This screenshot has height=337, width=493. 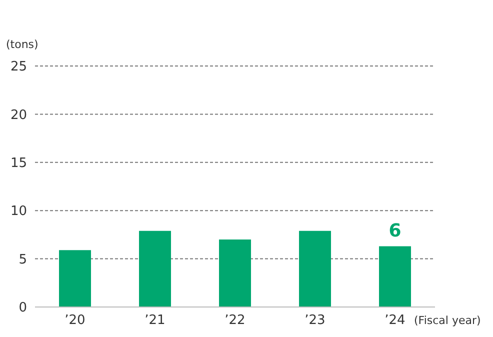 What do you see at coordinates (155, 320) in the screenshot?
I see `x-tick-label: ’21` at bounding box center [155, 320].